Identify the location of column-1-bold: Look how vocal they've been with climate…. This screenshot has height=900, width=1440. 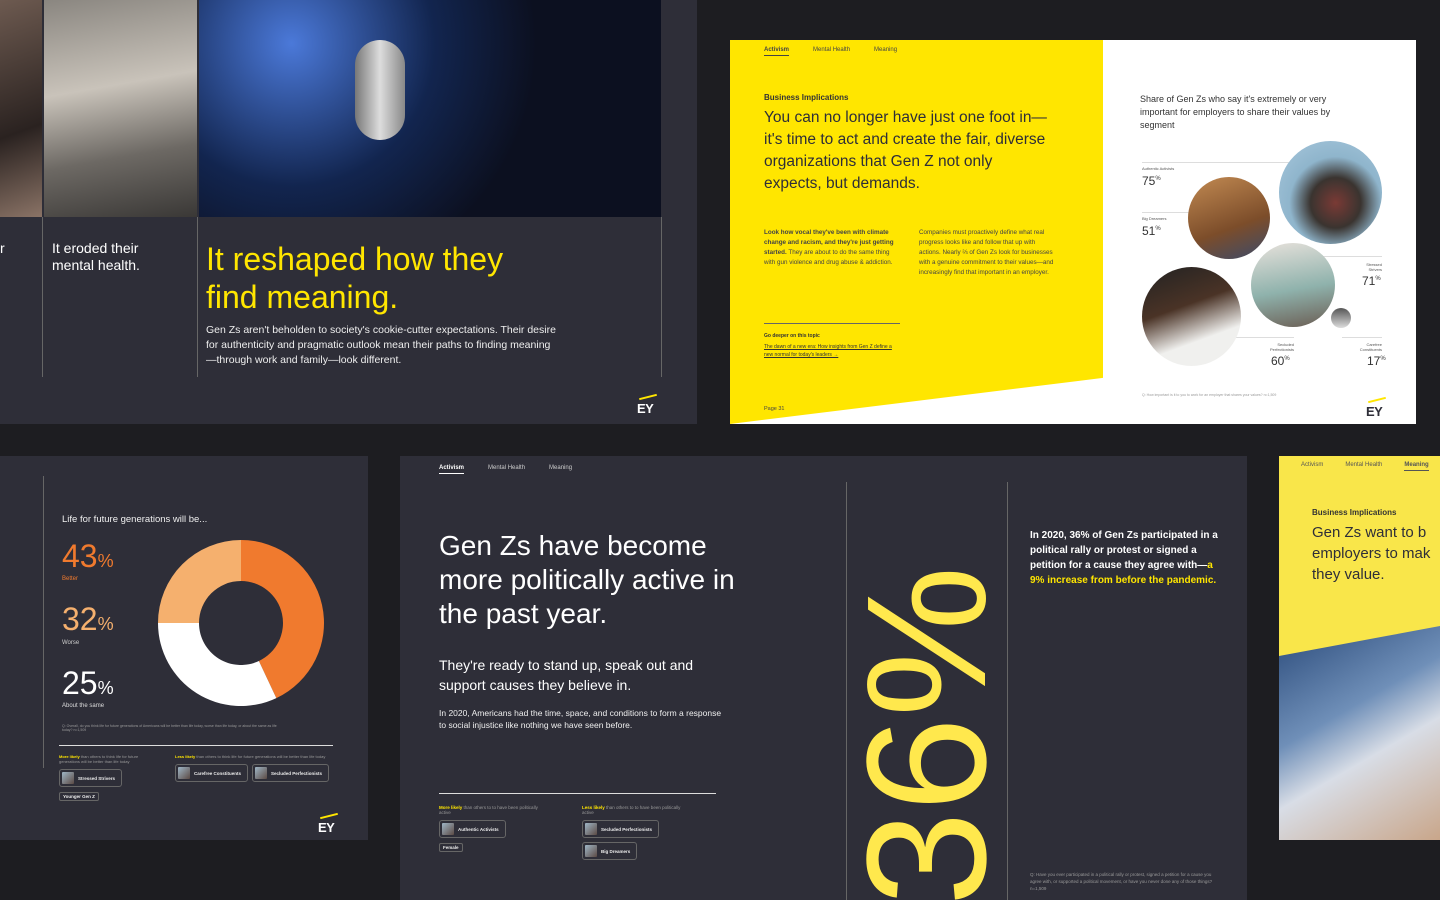
(829, 242).